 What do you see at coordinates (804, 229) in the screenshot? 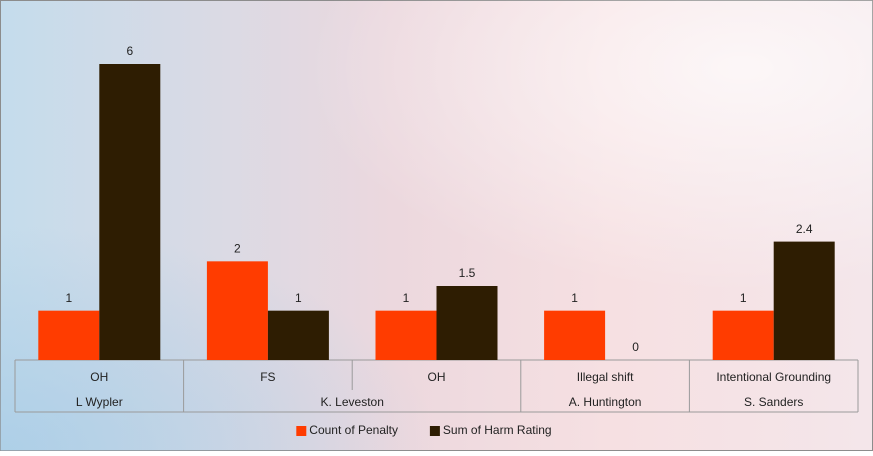
I see `data-label: 2.4` at bounding box center [804, 229].